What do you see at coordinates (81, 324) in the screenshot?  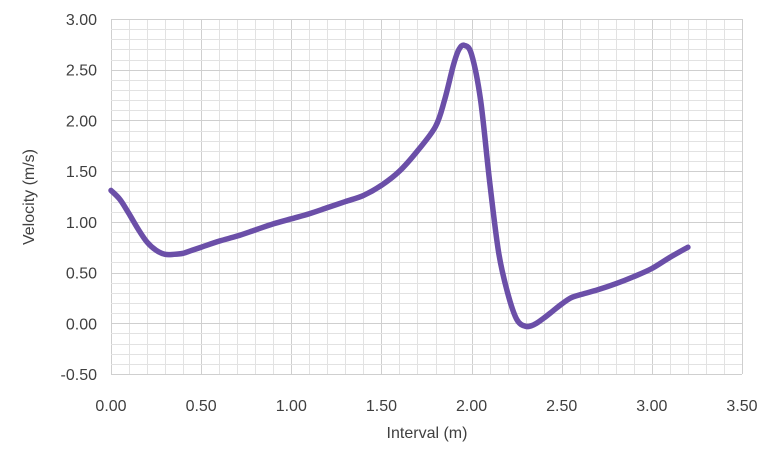 I see `y-tick-label: 0.00` at bounding box center [81, 324].